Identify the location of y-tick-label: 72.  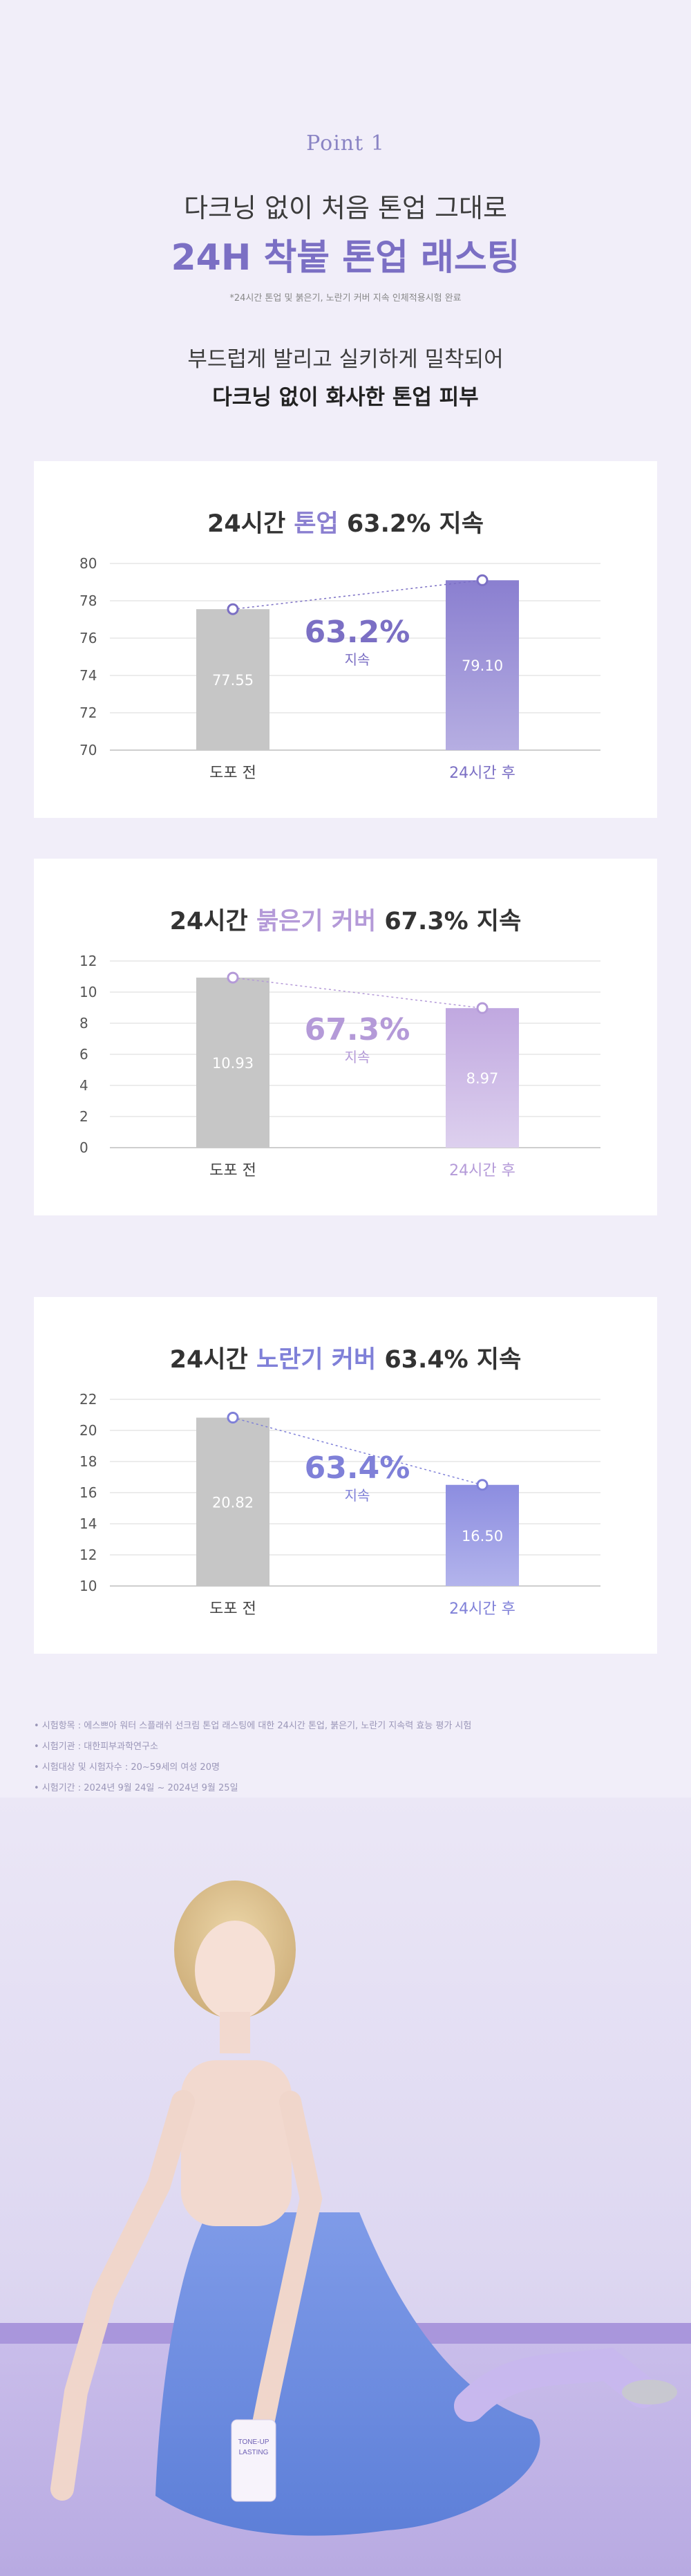
(88, 712).